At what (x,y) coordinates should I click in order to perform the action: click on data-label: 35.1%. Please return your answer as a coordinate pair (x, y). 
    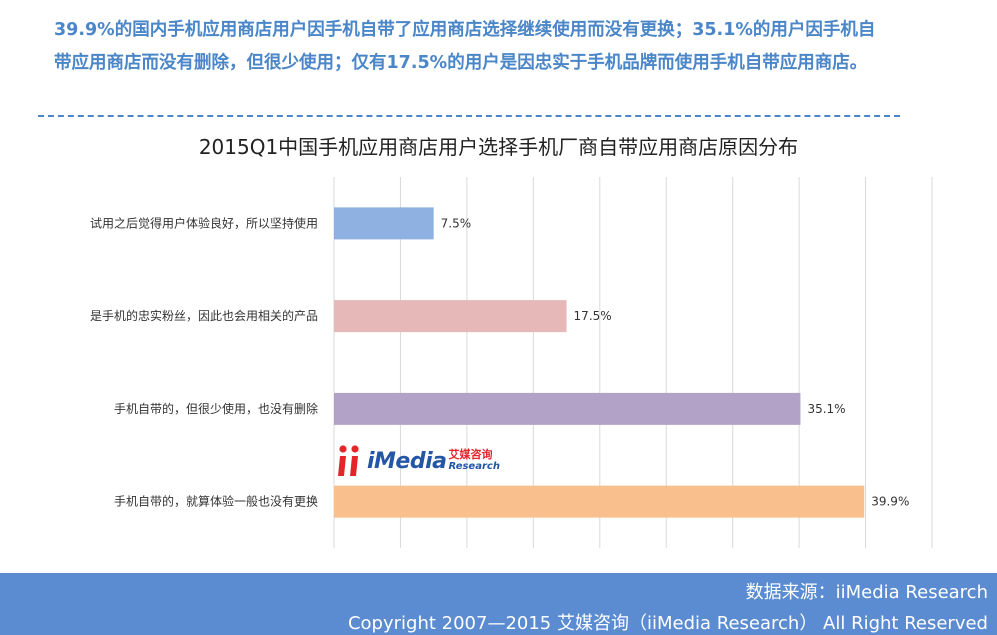
    Looking at the image, I should click on (826, 409).